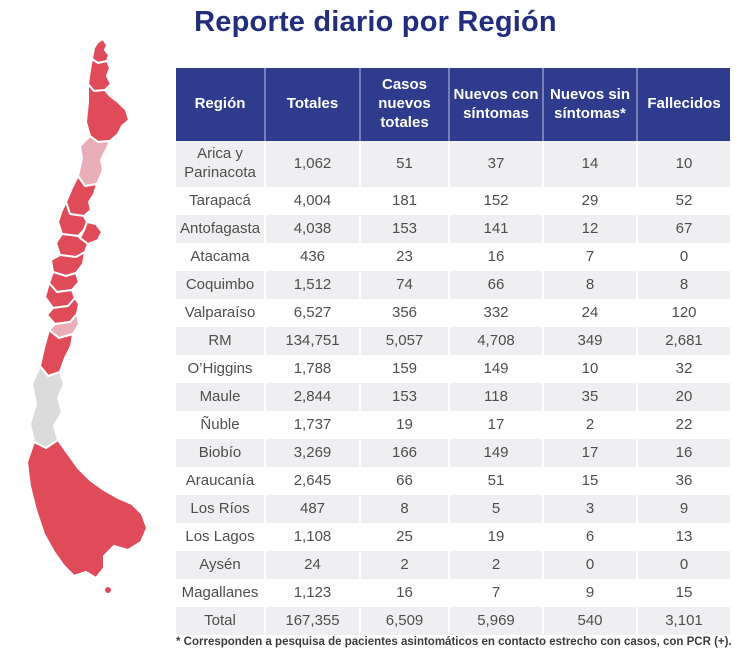  What do you see at coordinates (312, 104) in the screenshot?
I see `column-header: Totales` at bounding box center [312, 104].